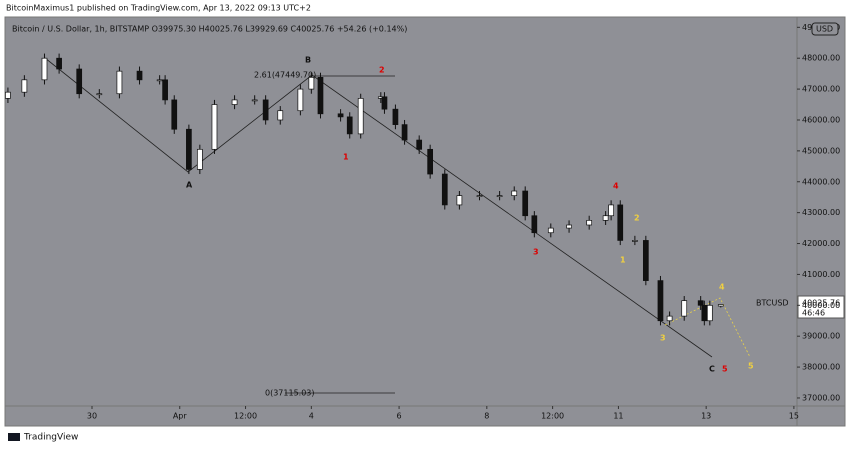  What do you see at coordinates (821, 212) in the screenshot?
I see `y-tick-label: 43000.00` at bounding box center [821, 212].